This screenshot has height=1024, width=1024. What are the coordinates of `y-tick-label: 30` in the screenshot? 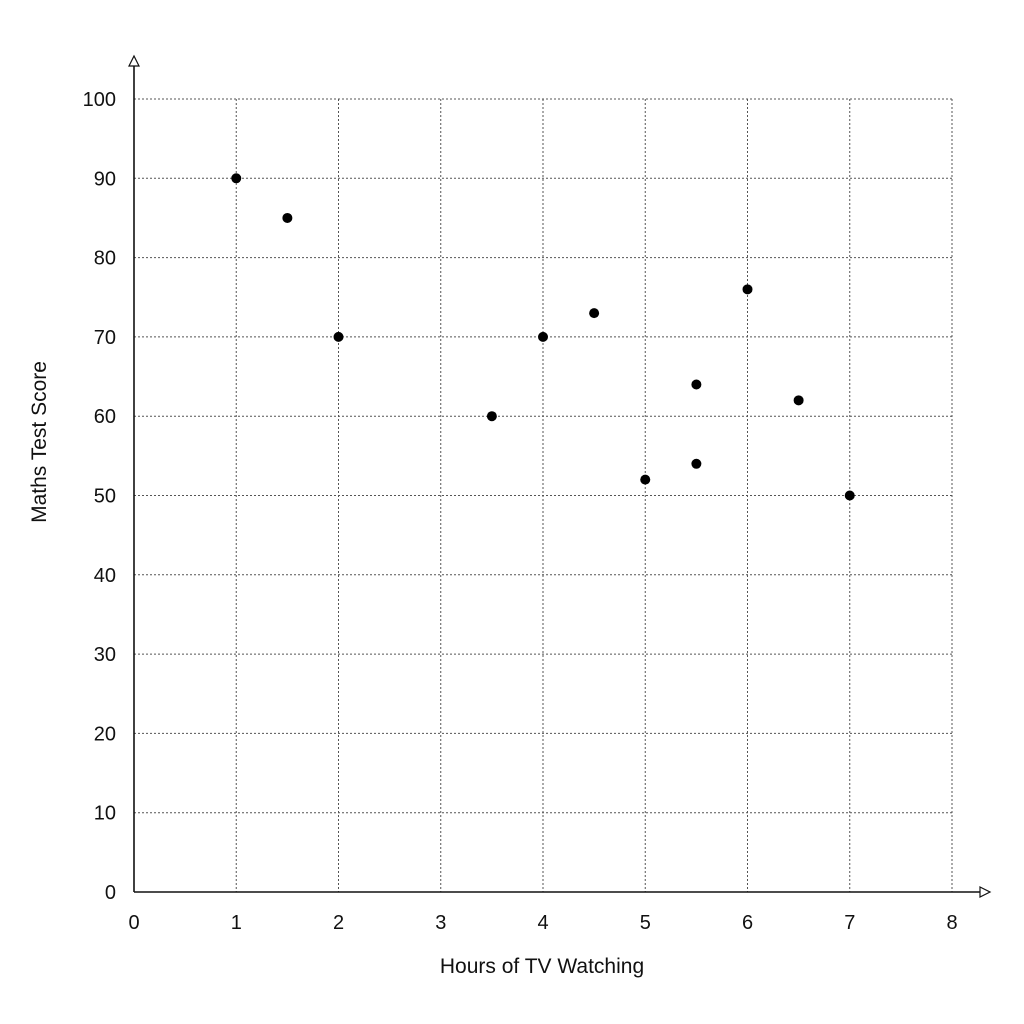 It's located at (105, 655).